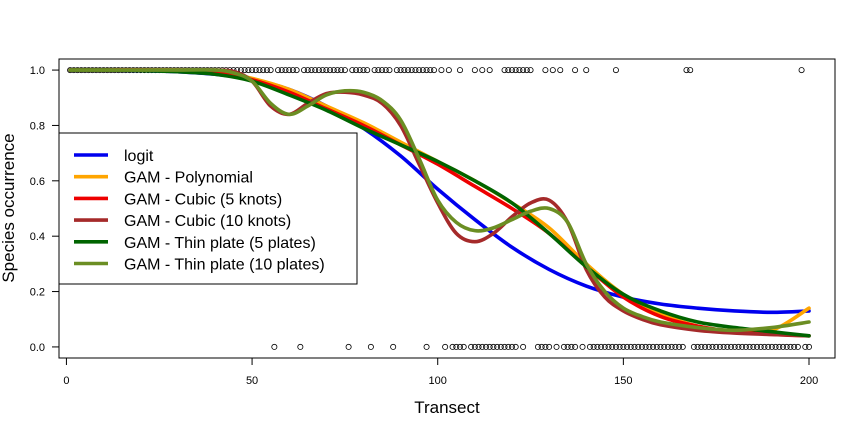  I want to click on y-tick-label: 0.0, so click(37, 348).